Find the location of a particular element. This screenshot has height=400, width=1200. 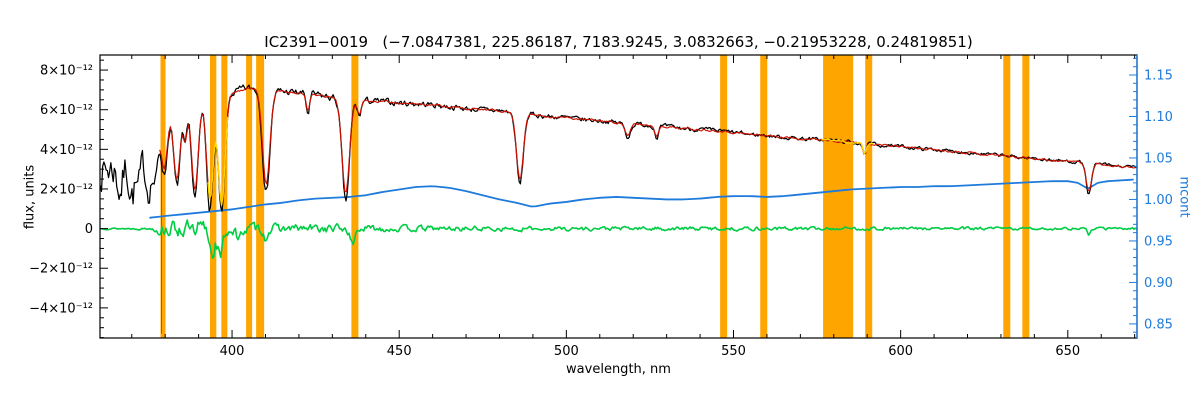

tick-label: 8×10⁻¹² is located at coordinates (66, 71).